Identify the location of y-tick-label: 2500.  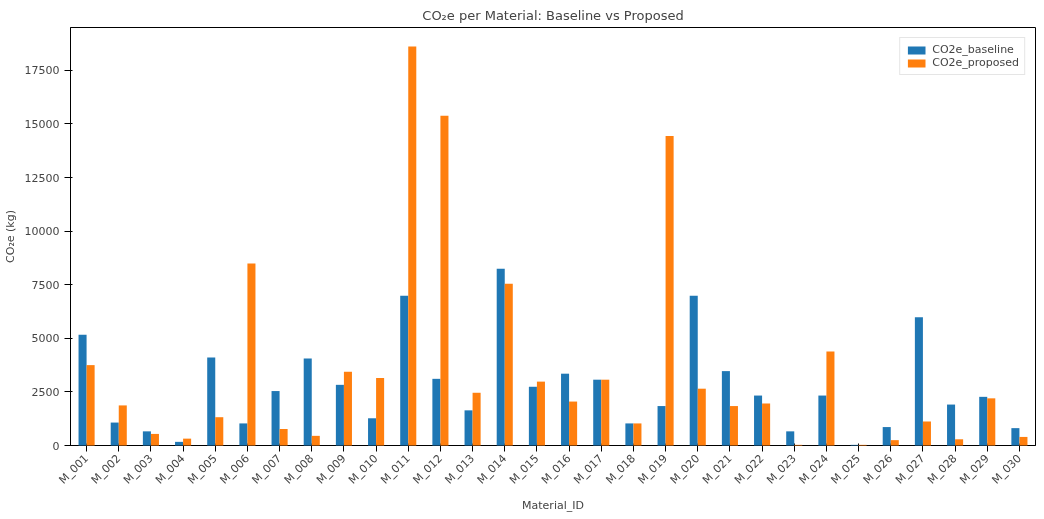
(45, 392).